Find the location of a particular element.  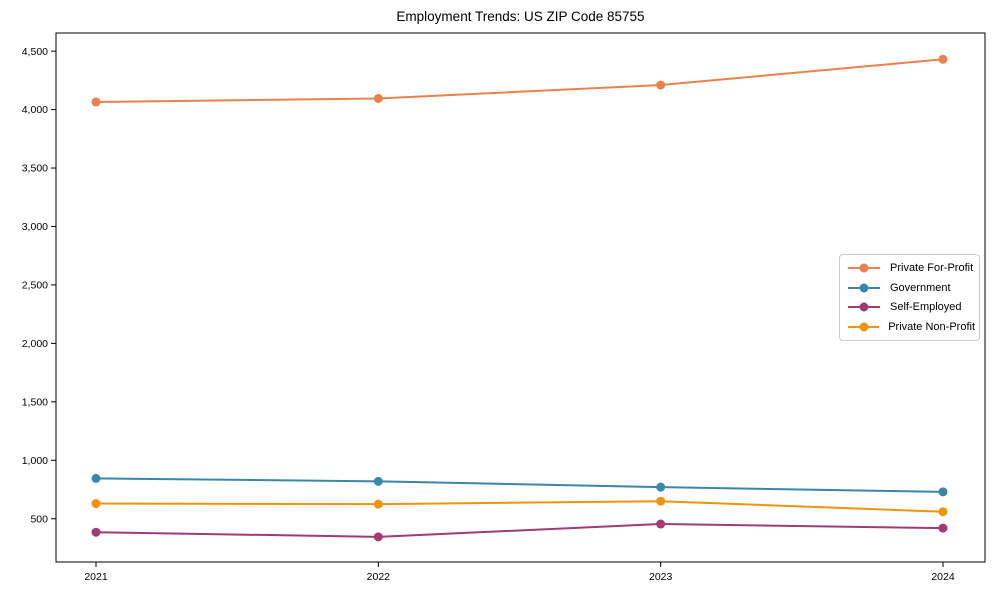

legend-label: Private For-Profit is located at coordinates (932, 267).